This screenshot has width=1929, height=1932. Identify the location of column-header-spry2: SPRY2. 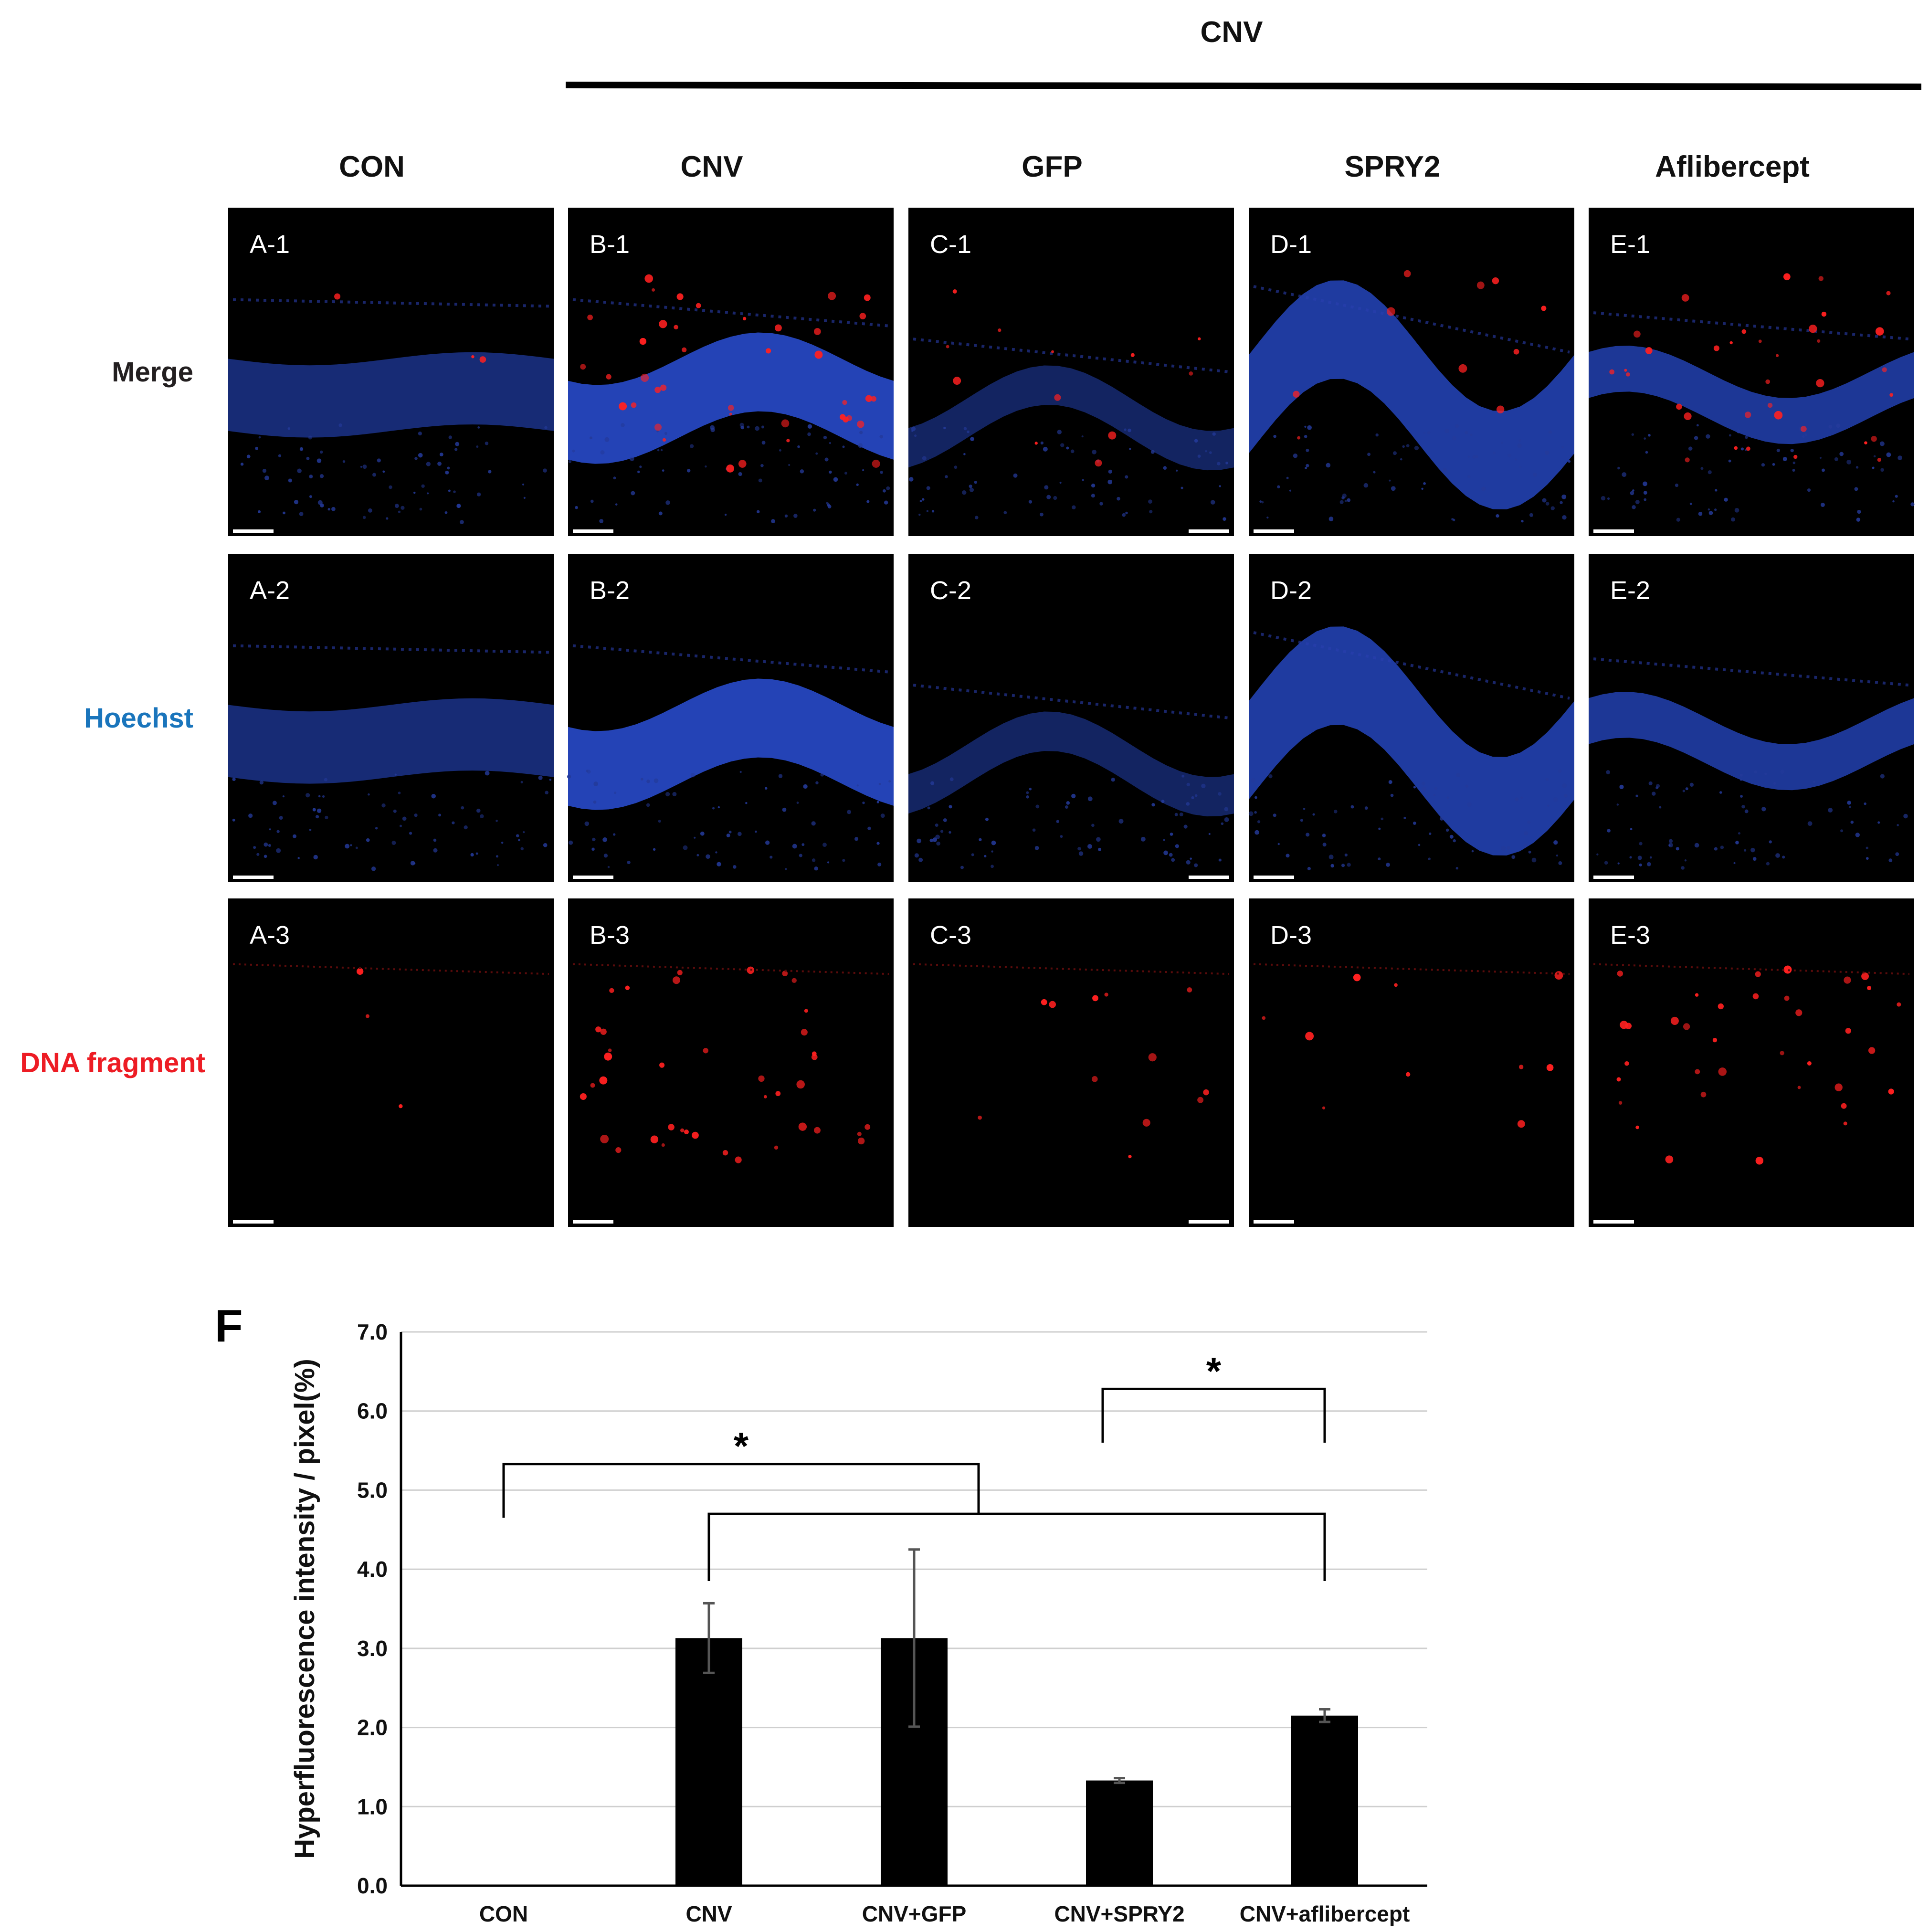
(1392, 166).